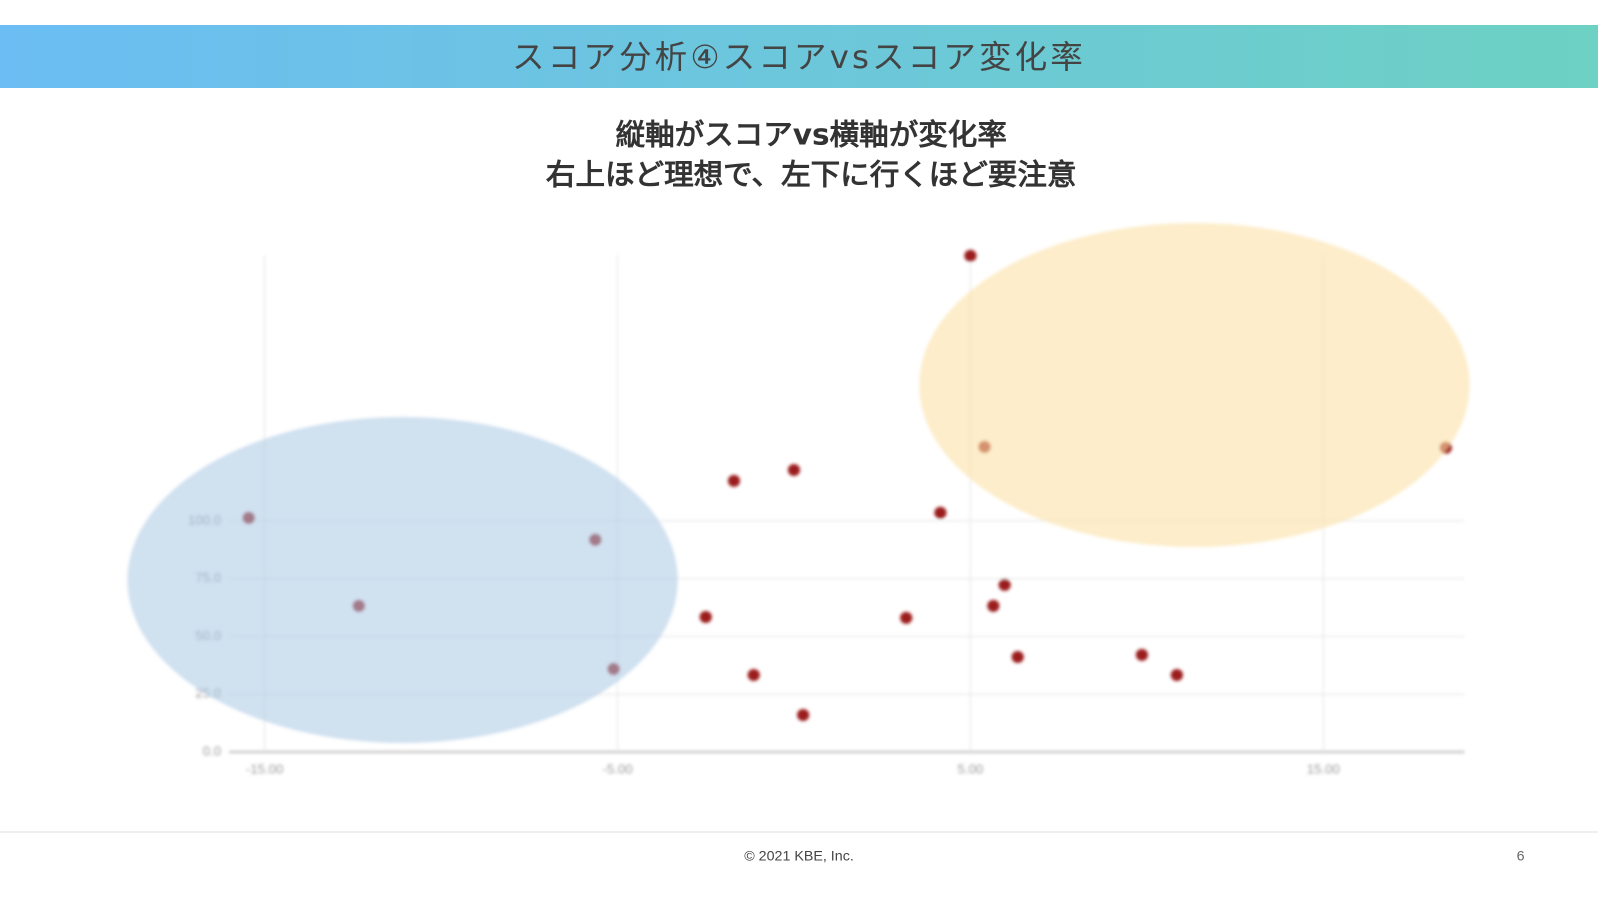 The image size is (1598, 898). Describe the element at coordinates (1521, 856) in the screenshot. I see `page-number: 6` at that location.